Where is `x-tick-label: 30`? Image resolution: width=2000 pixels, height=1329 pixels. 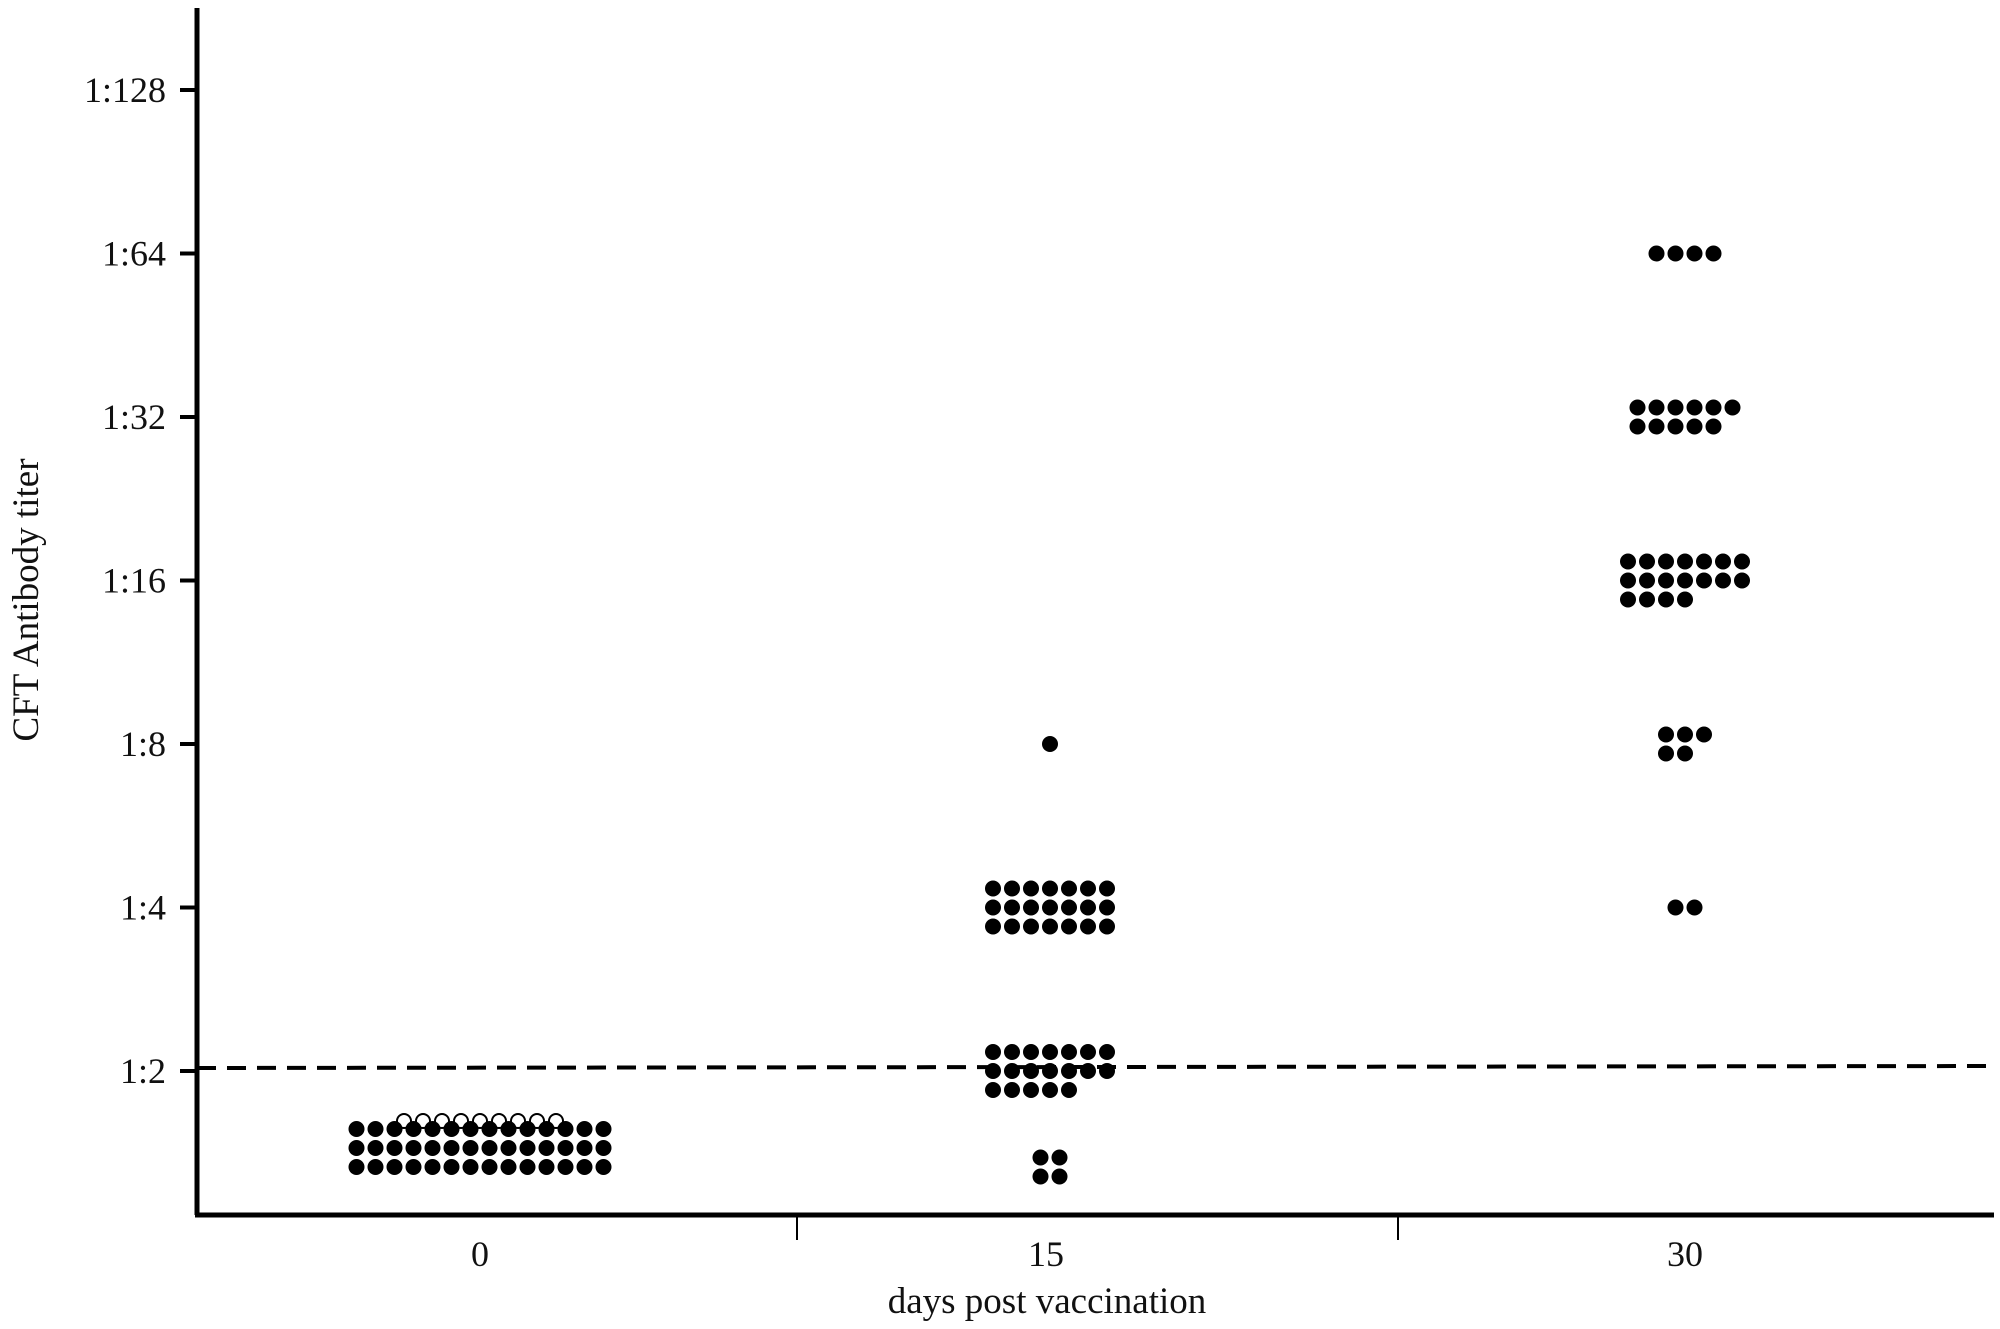
x-tick-label: 30 is located at coordinates (1685, 1254).